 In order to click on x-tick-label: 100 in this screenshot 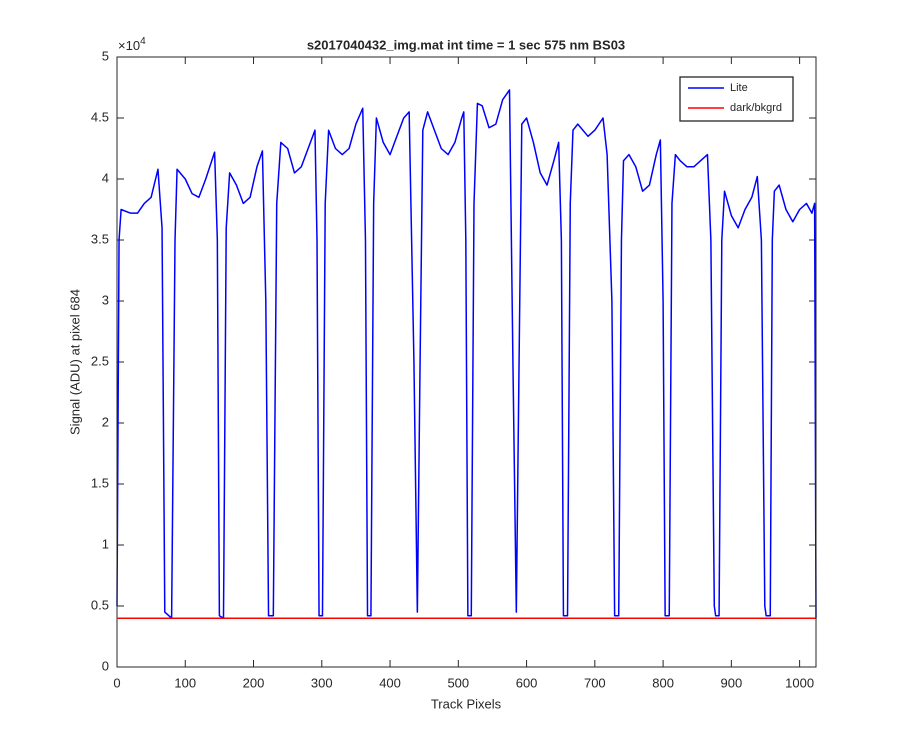, I will do `click(185, 682)`.